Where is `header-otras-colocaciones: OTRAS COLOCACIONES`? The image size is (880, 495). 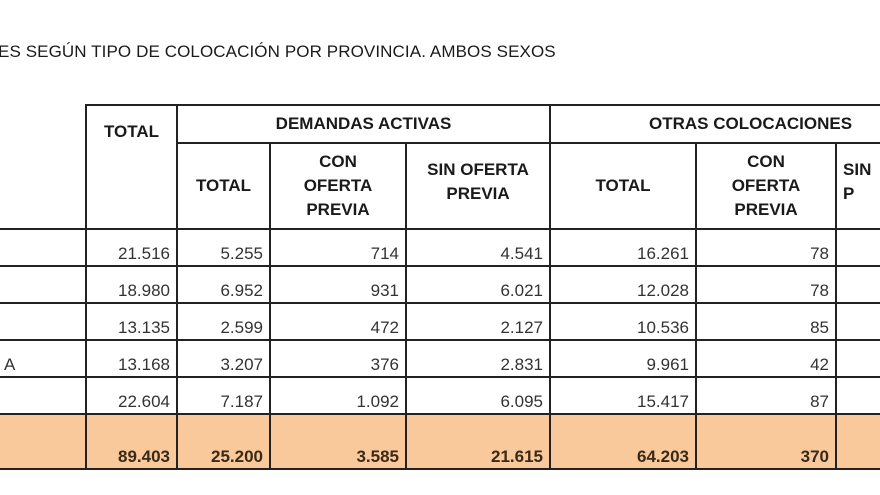 header-otras-colocaciones: OTRAS COLOCACIONES is located at coordinates (714, 124).